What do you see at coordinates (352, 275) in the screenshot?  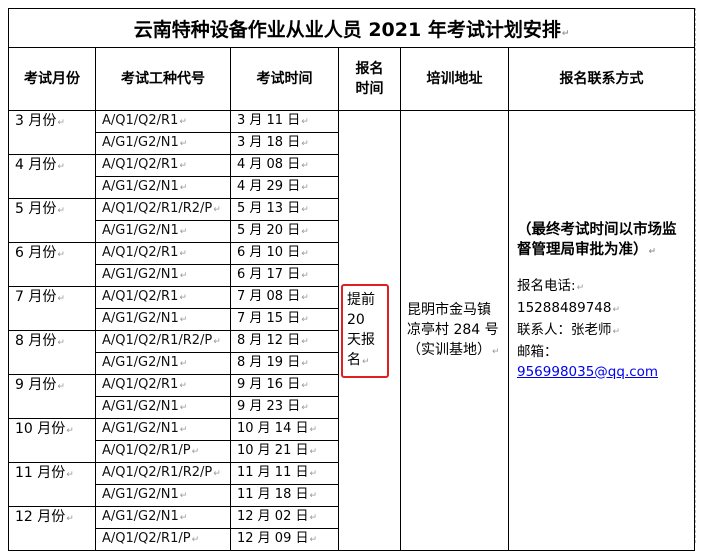 I see `table-row: A/G1/G2/N16 月 17 日` at bounding box center [352, 275].